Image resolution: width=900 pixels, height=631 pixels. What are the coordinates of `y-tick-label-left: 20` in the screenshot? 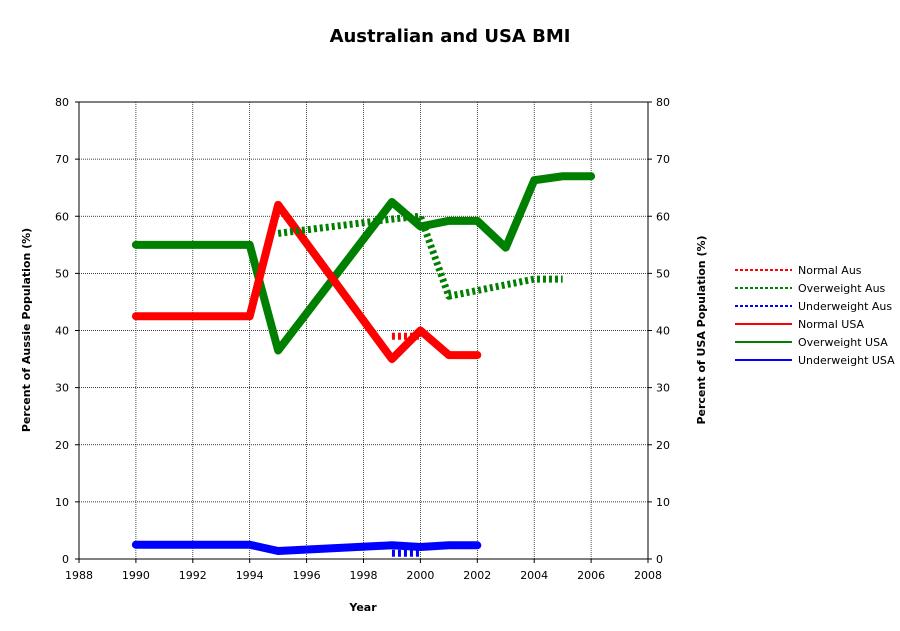 It's located at (62, 445).